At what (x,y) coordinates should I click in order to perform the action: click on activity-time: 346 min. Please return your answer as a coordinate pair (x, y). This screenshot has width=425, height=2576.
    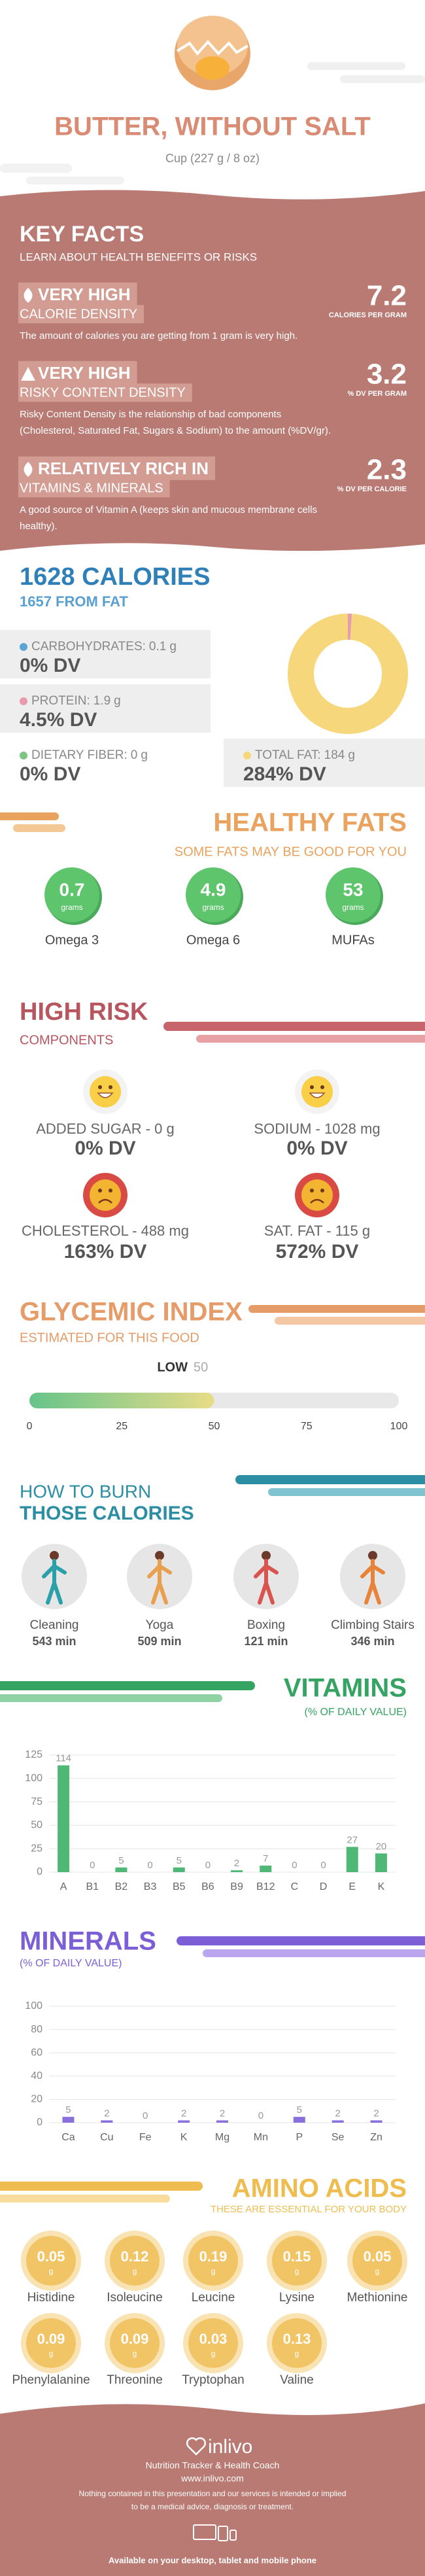
    Looking at the image, I should click on (372, 1642).